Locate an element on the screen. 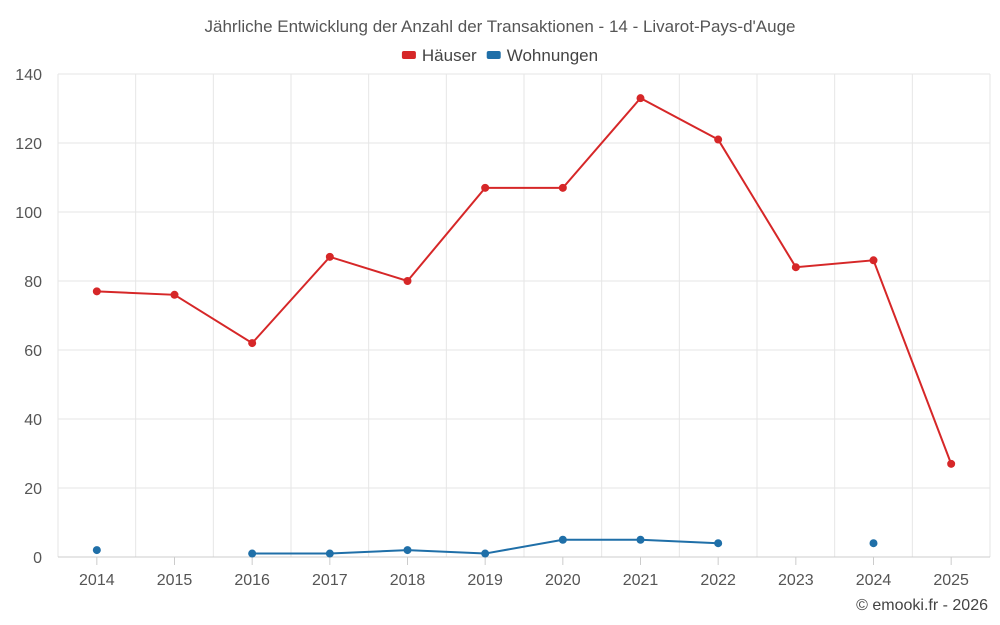  y-tick-label: 40 is located at coordinates (33, 420).